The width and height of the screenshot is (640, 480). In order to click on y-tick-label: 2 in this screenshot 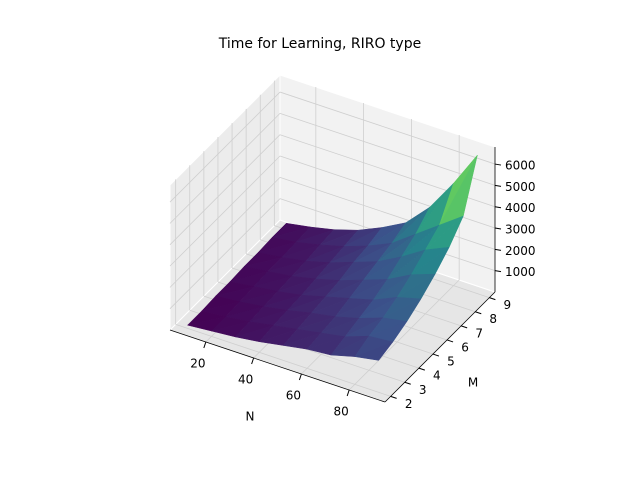, I will do `click(409, 404)`.